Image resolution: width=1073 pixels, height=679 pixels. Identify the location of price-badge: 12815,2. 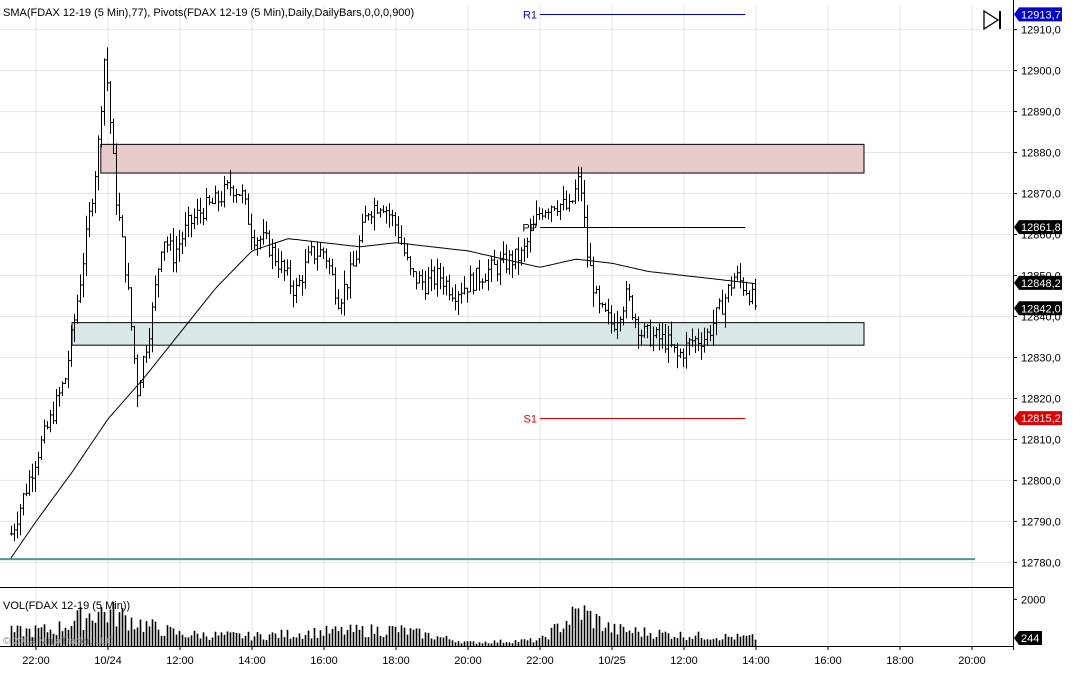
(1038, 418).